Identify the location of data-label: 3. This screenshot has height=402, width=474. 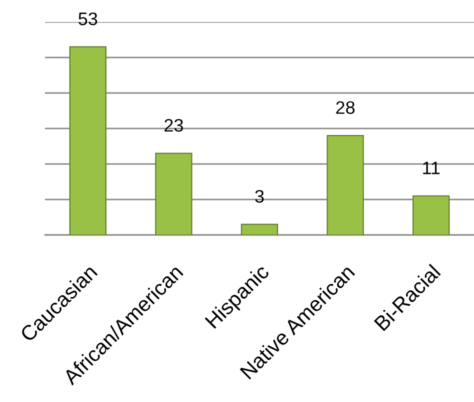
(259, 196).